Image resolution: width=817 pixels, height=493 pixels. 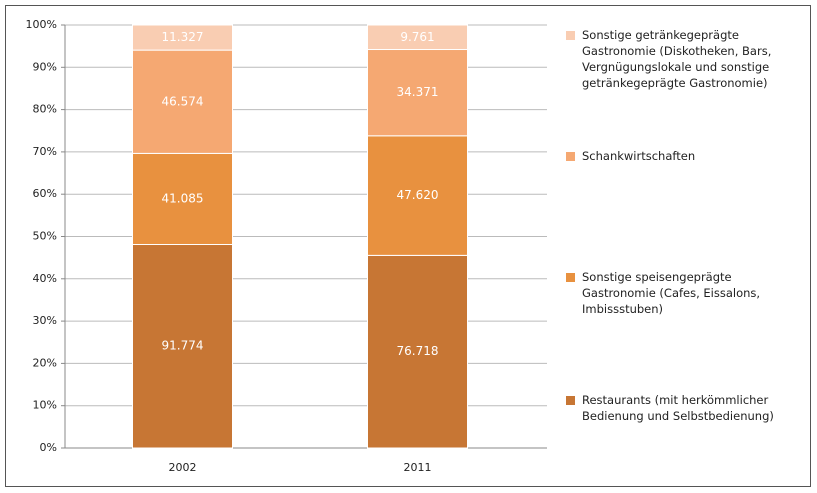 What do you see at coordinates (45, 320) in the screenshot?
I see `y-tick-label: 30%` at bounding box center [45, 320].